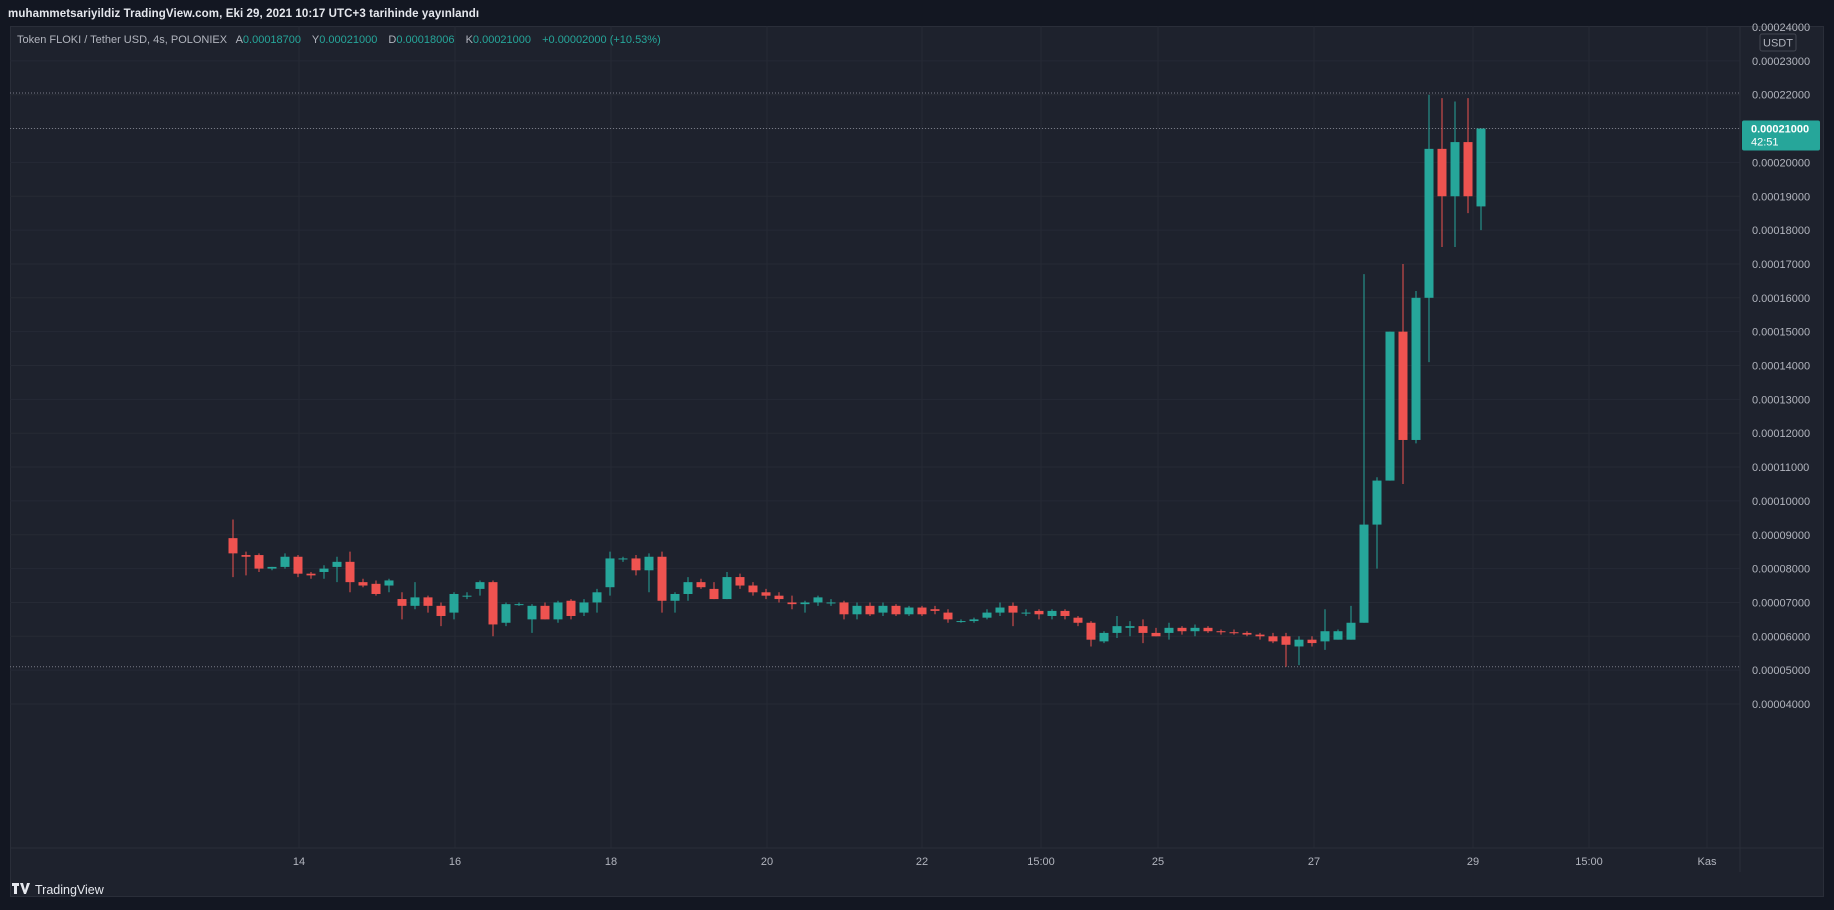 The image size is (1834, 910). I want to click on tradingview-branding: TradingView, so click(58, 890).